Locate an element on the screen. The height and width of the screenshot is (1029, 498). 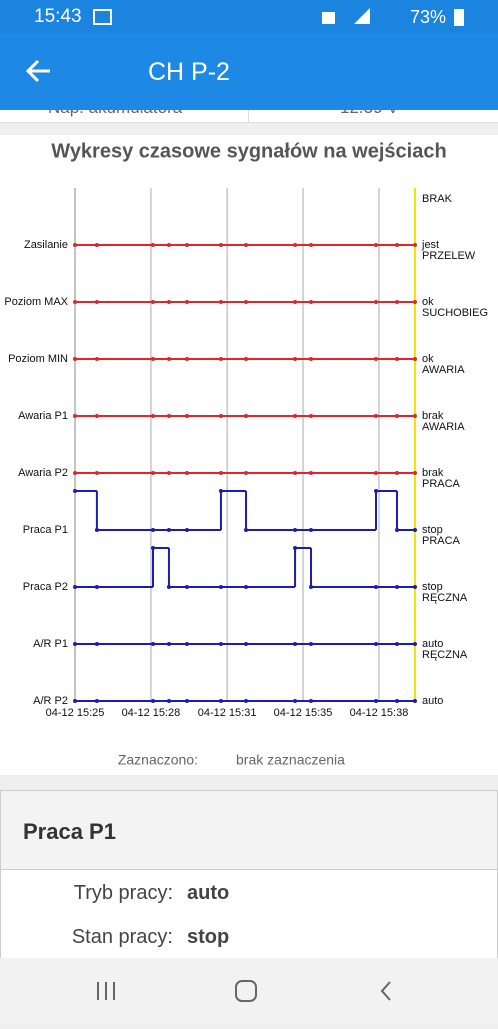
series-label: A/R P2 is located at coordinates (50, 701).